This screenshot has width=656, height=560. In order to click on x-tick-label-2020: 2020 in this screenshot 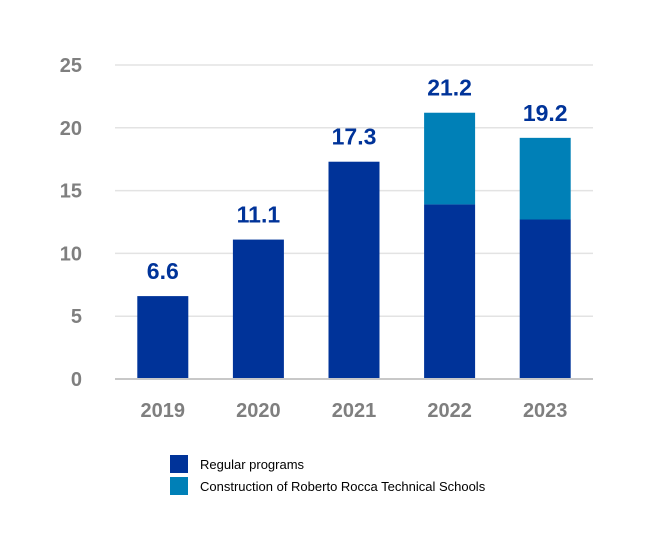, I will do `click(258, 411)`.